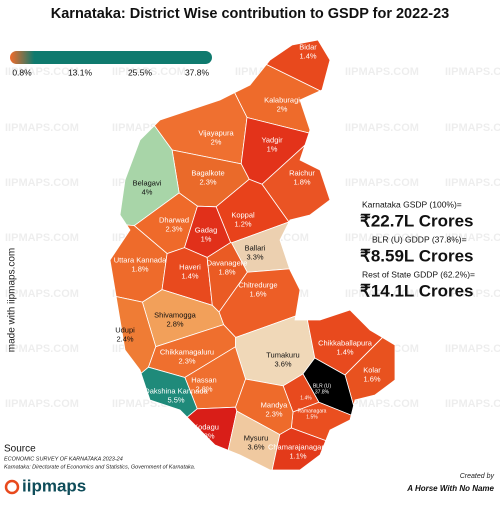 The height and width of the screenshot is (505, 500). What do you see at coordinates (298, 446) in the screenshot?
I see `district-name: Chamarajanagara` at bounding box center [298, 446].